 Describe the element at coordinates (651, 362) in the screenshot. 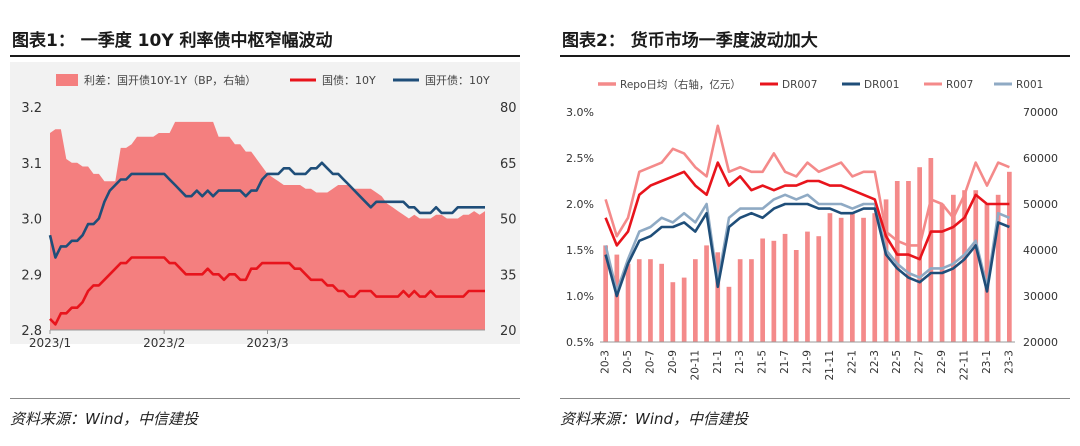

I see `x-tick-label: 20-7` at that location.